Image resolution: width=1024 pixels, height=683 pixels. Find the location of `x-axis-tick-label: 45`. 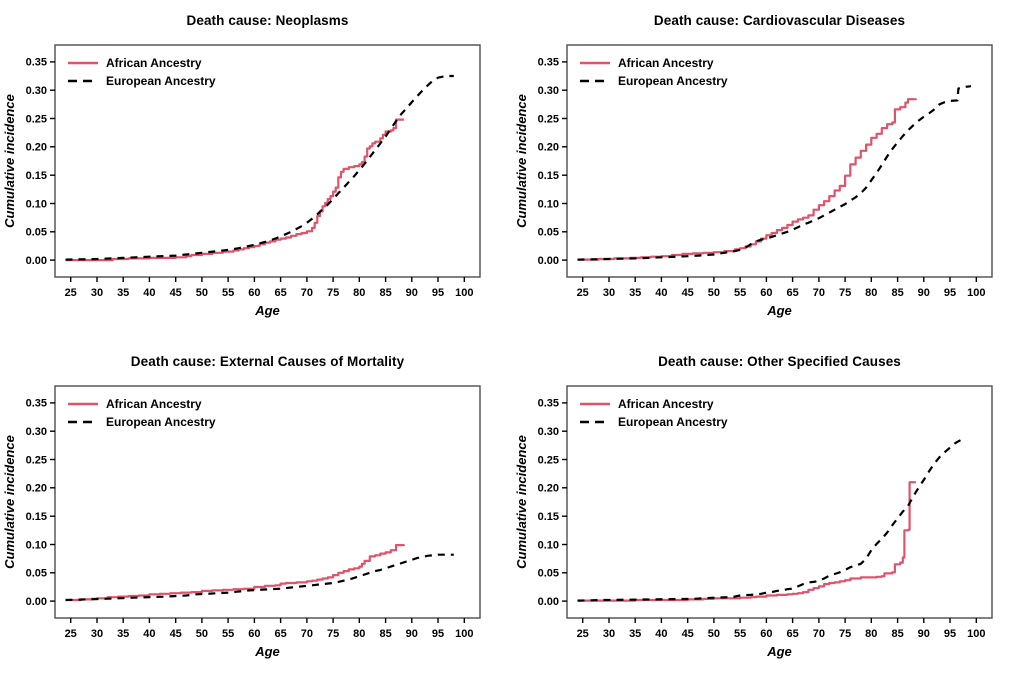

x-axis-tick-label: 45 is located at coordinates (176, 293).